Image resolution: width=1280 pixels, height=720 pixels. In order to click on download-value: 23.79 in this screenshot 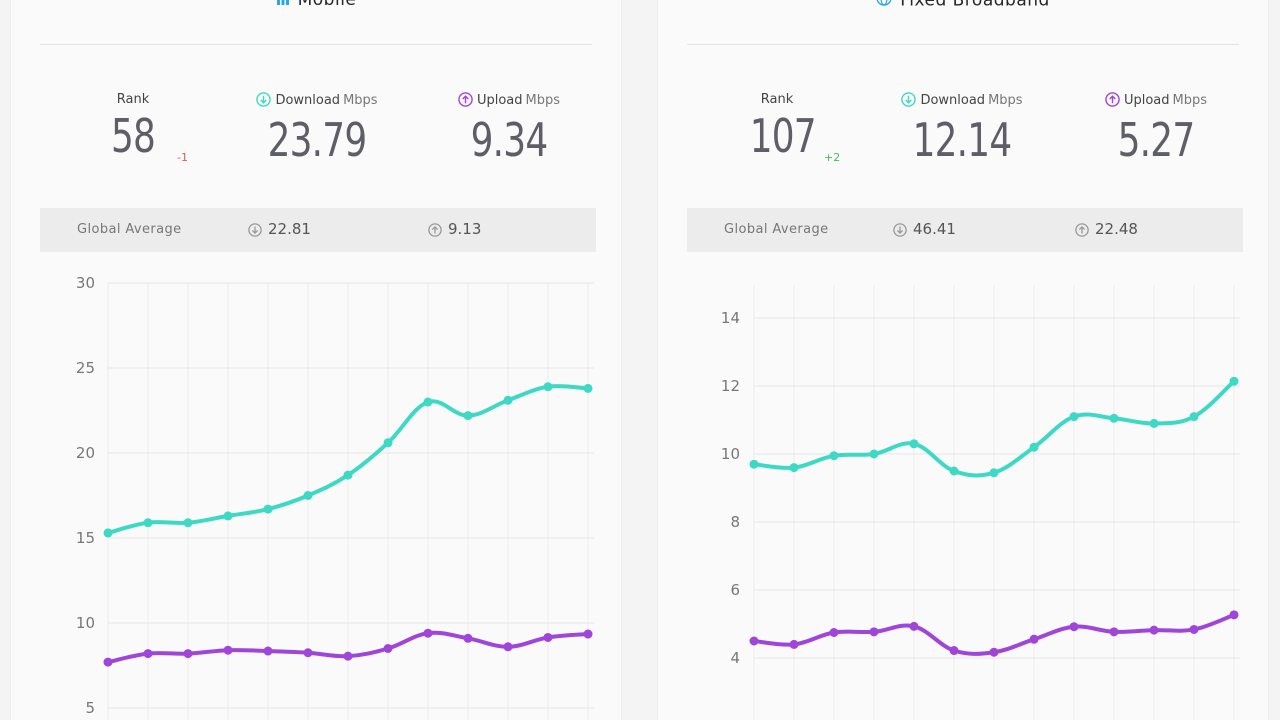, I will do `click(317, 140)`.